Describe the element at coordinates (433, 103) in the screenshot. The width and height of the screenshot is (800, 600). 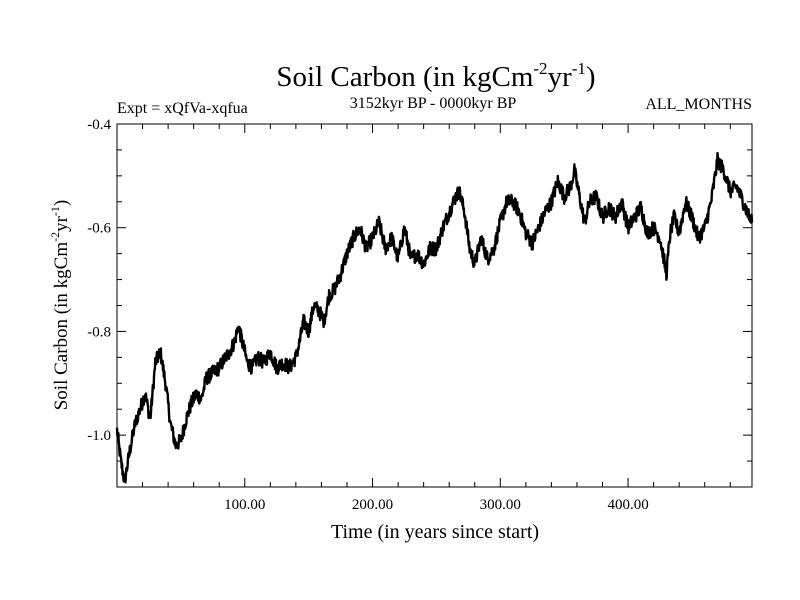
I see `period-label: 3152kyr BP - 0000kyr BP` at that location.